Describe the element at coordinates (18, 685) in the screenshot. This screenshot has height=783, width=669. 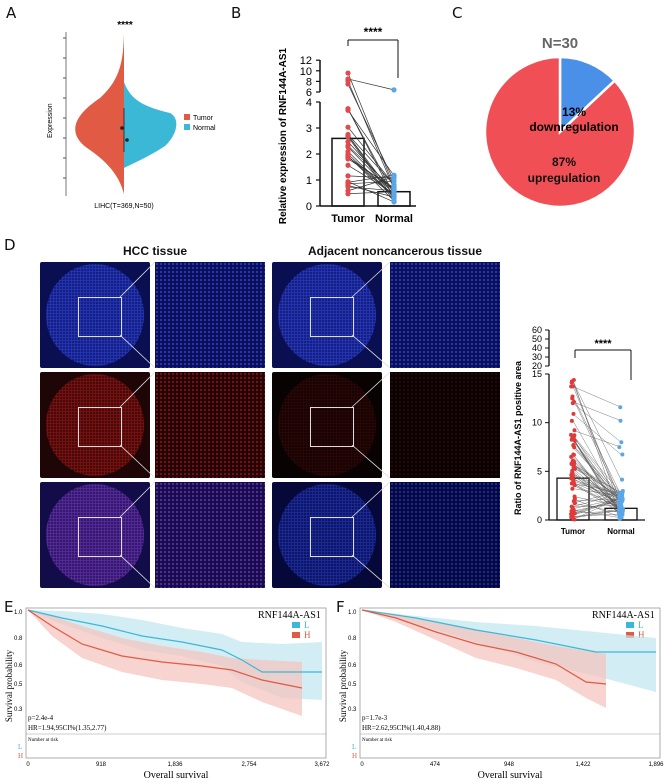
I see `svg-text: 0.5` at that location.